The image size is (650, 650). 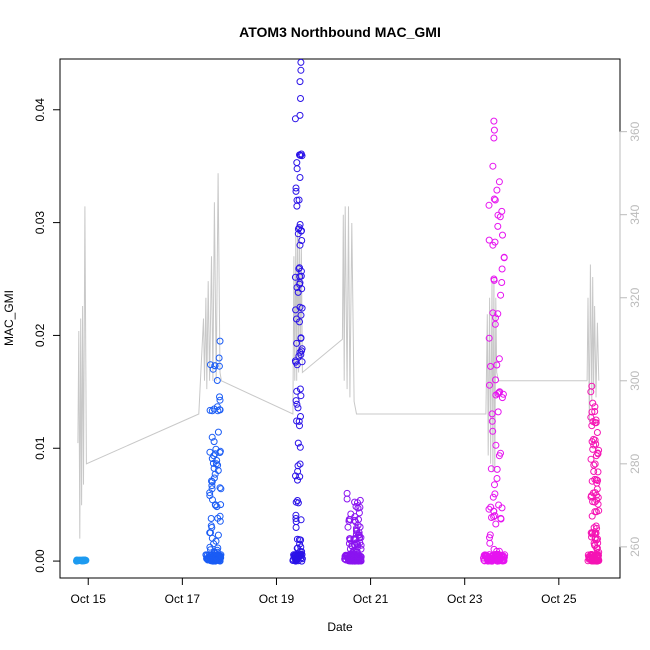 What do you see at coordinates (635, 463) in the screenshot?
I see `y2-tick-label: 280` at bounding box center [635, 463].